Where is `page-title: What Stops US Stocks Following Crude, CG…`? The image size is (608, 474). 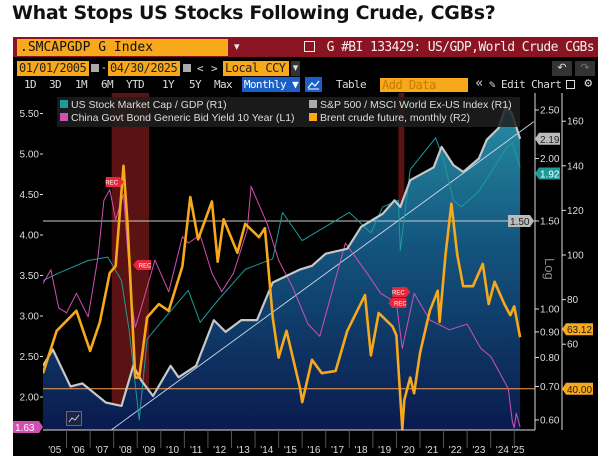 page-title: What Stops US Stocks Following Crude, CG… is located at coordinates (254, 13).